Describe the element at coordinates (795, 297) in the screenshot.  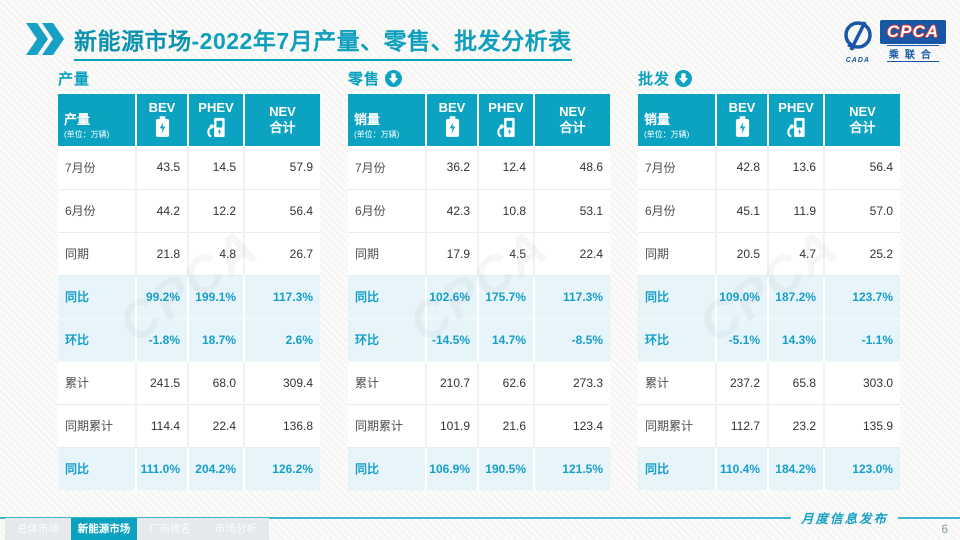
I see `cell-phev: 187.2%` at that location.